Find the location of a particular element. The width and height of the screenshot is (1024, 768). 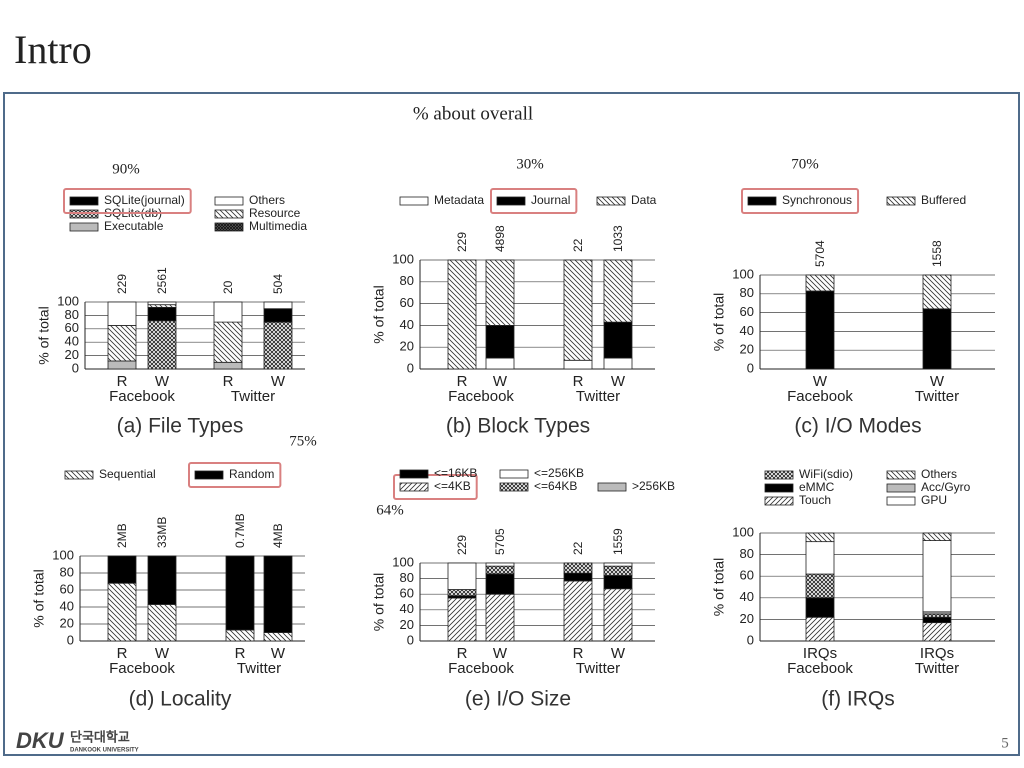

legend-label: Random is located at coordinates (251, 474).